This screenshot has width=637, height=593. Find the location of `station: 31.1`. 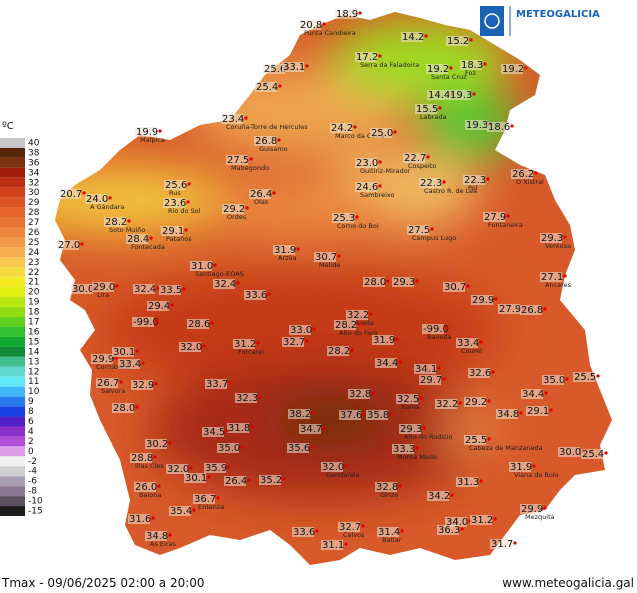

station: 31.1 is located at coordinates (334, 545).